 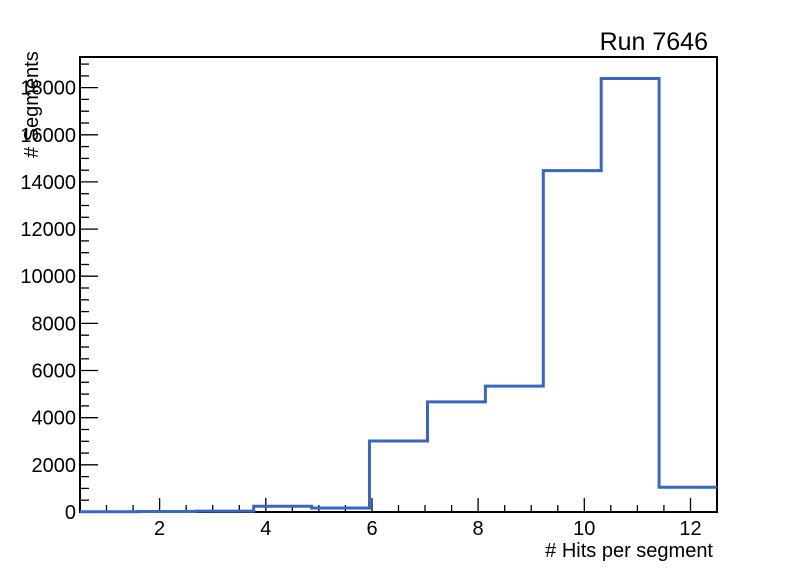 What do you see at coordinates (54, 324) in the screenshot?
I see `y-tick-label: 8000` at bounding box center [54, 324].